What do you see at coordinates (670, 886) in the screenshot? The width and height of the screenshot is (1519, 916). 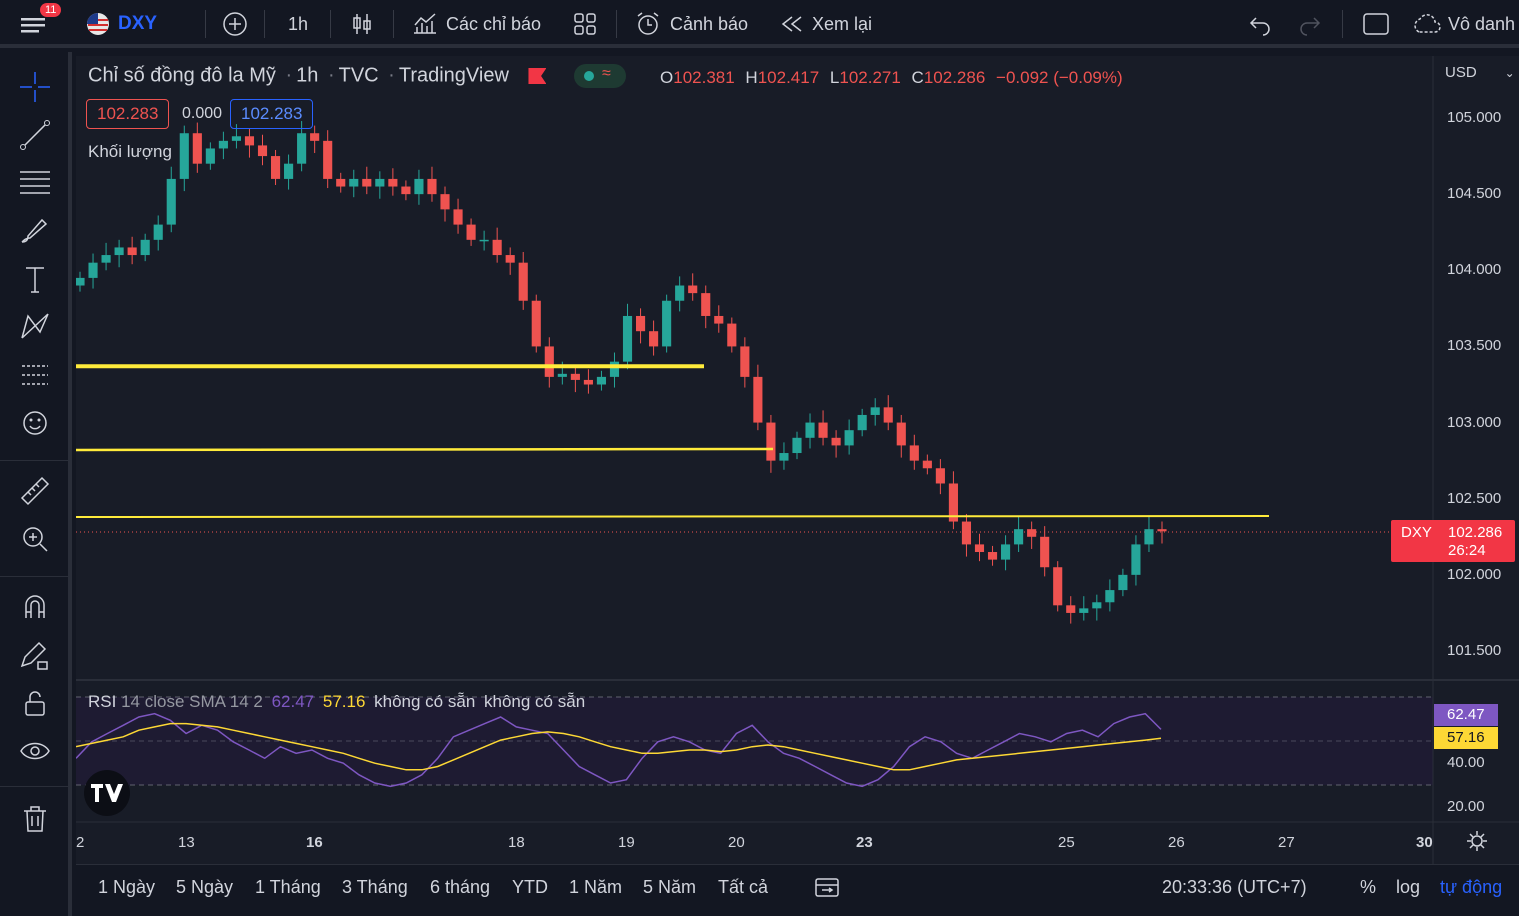 I see `range-button: 5 Năm` at bounding box center [670, 886].